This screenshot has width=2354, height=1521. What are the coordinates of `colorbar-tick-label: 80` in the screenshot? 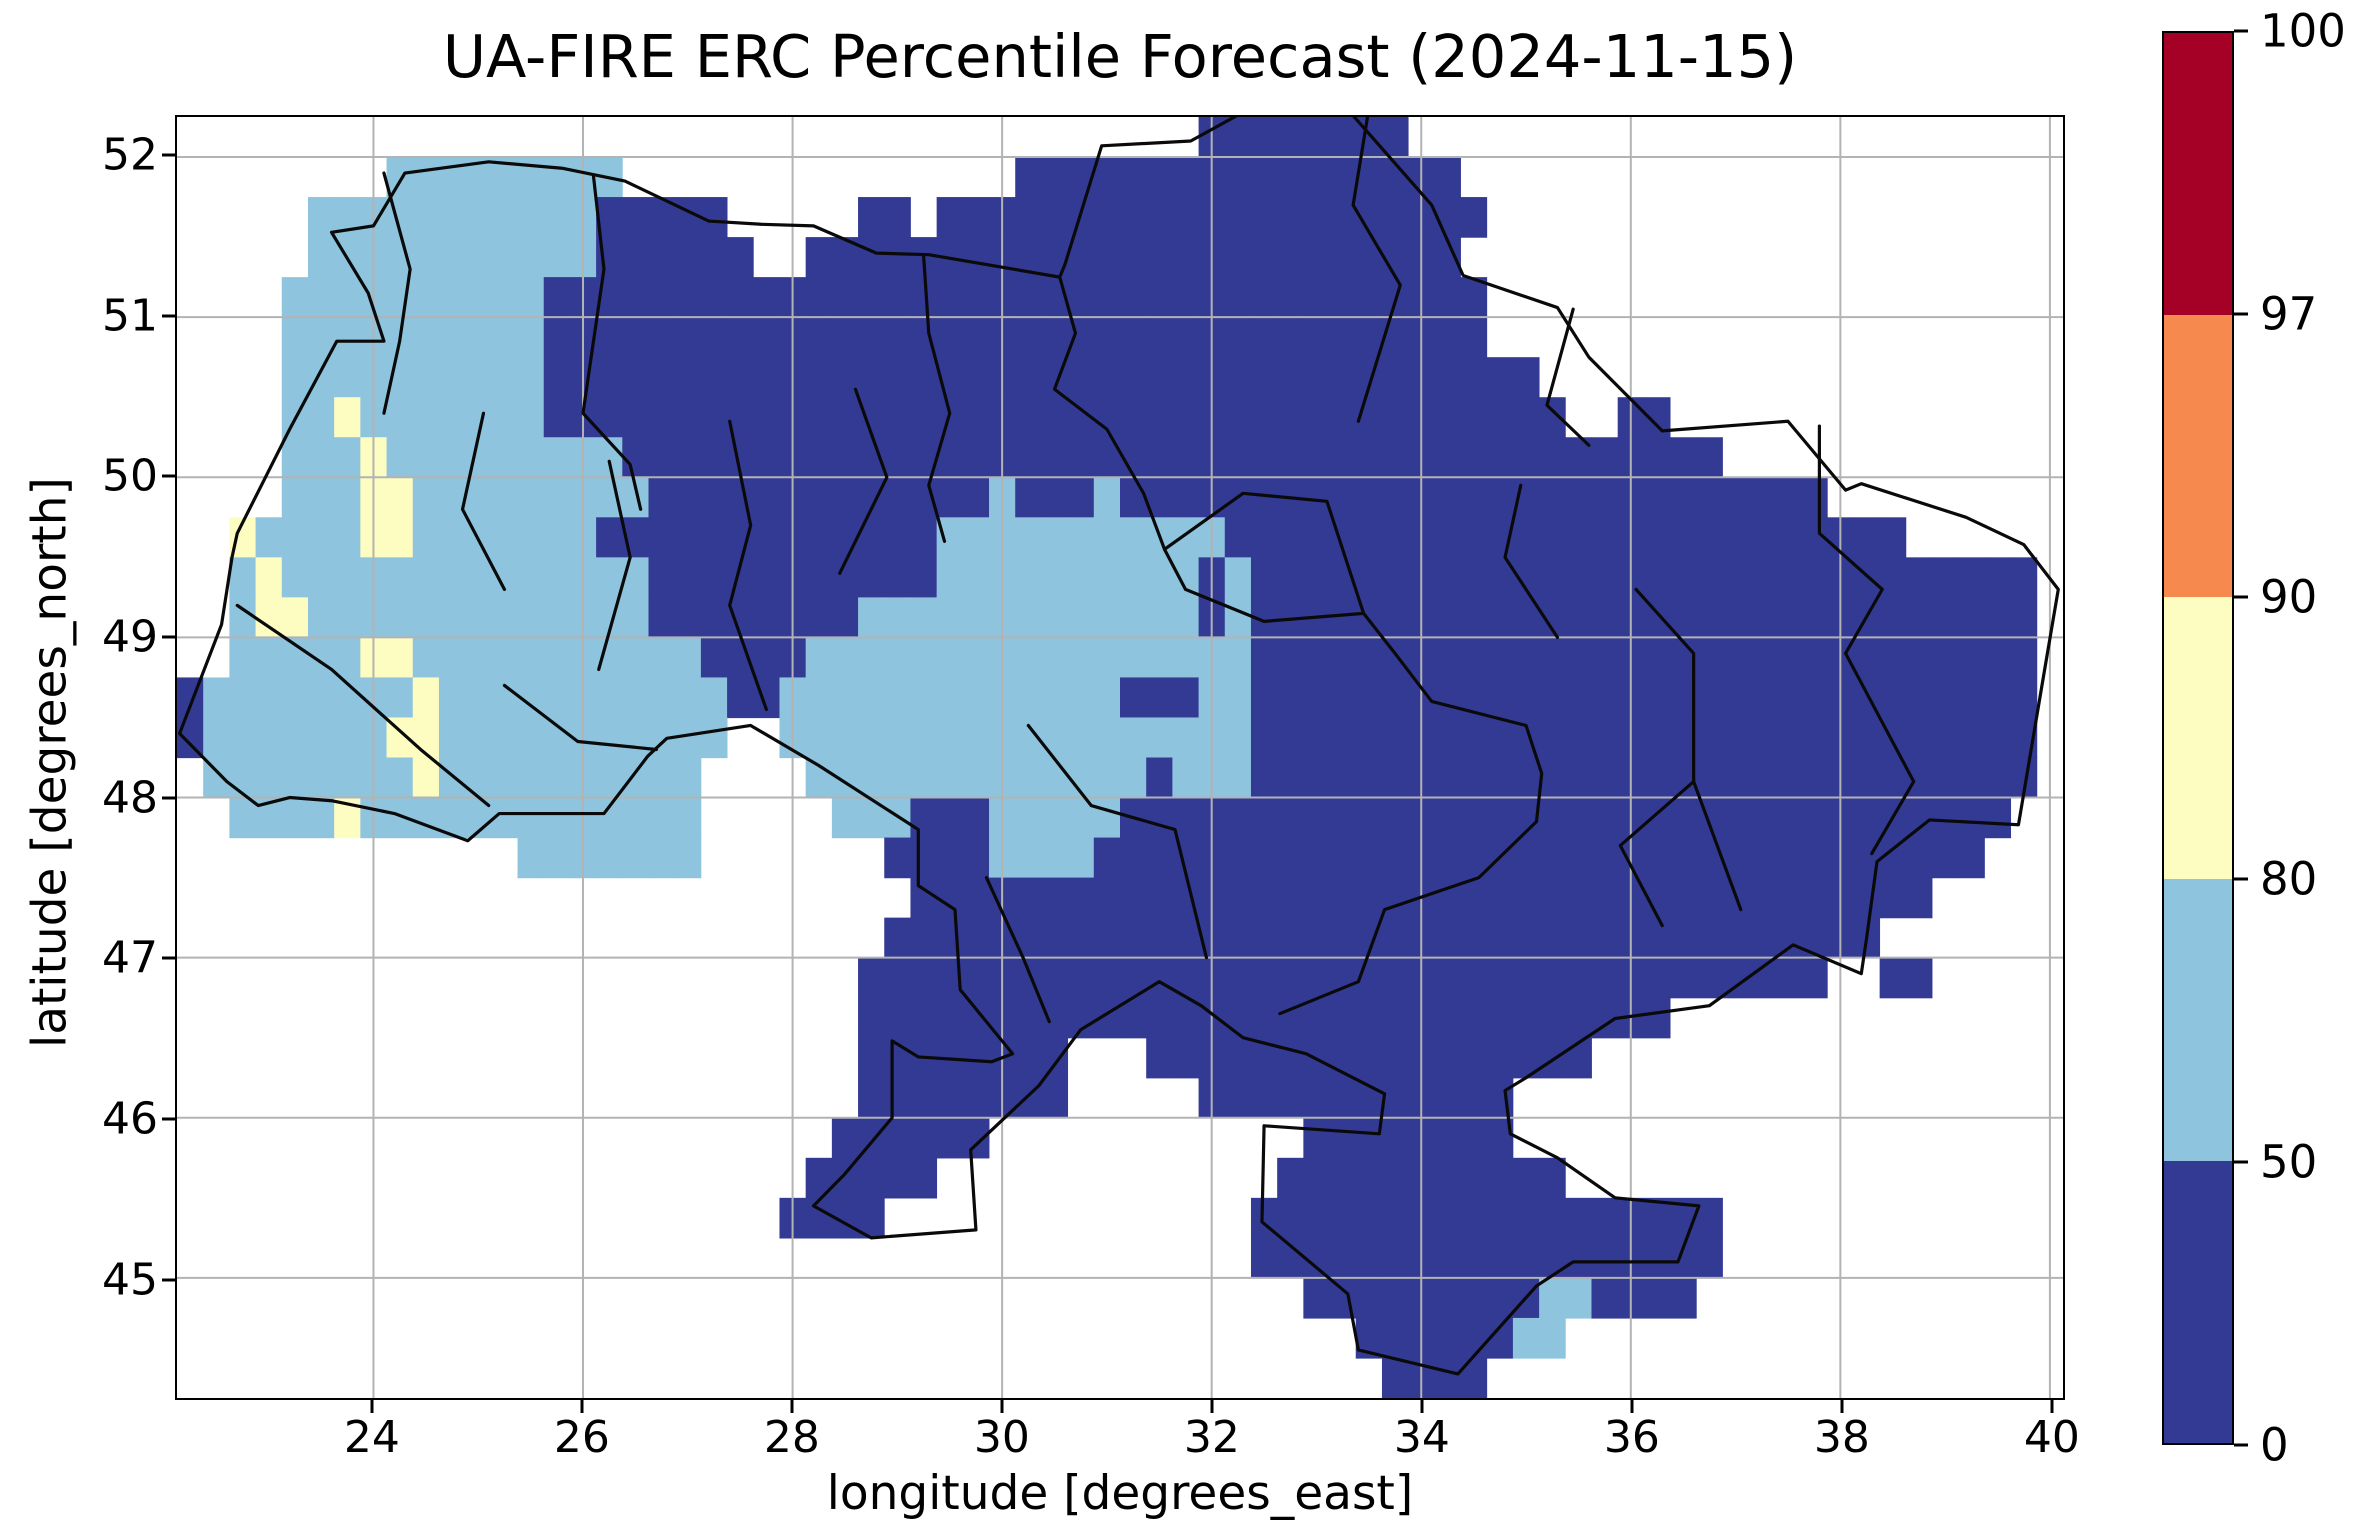 It's located at (2289, 879).